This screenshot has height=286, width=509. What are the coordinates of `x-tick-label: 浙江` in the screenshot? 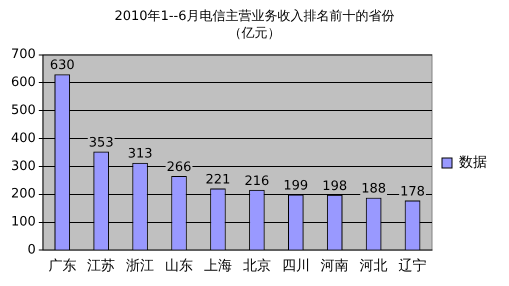 It's located at (140, 266).